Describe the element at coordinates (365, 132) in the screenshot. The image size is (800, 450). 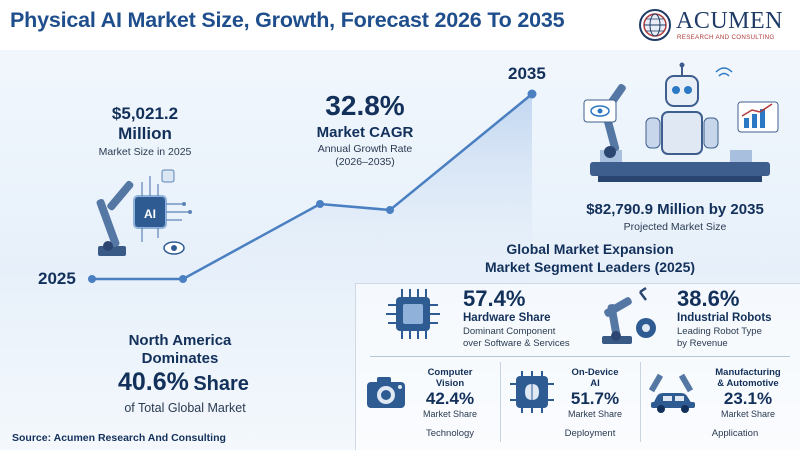
I see `cagr-title: Market CAGR` at that location.